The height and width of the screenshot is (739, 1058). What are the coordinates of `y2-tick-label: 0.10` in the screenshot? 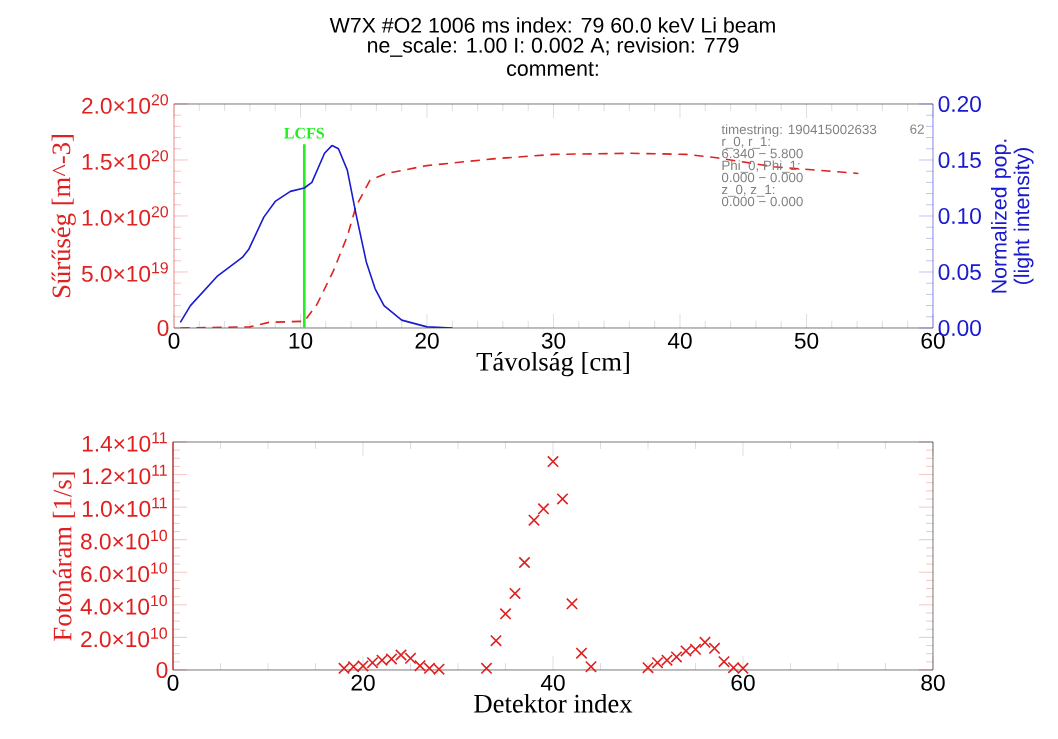 It's located at (959, 216).